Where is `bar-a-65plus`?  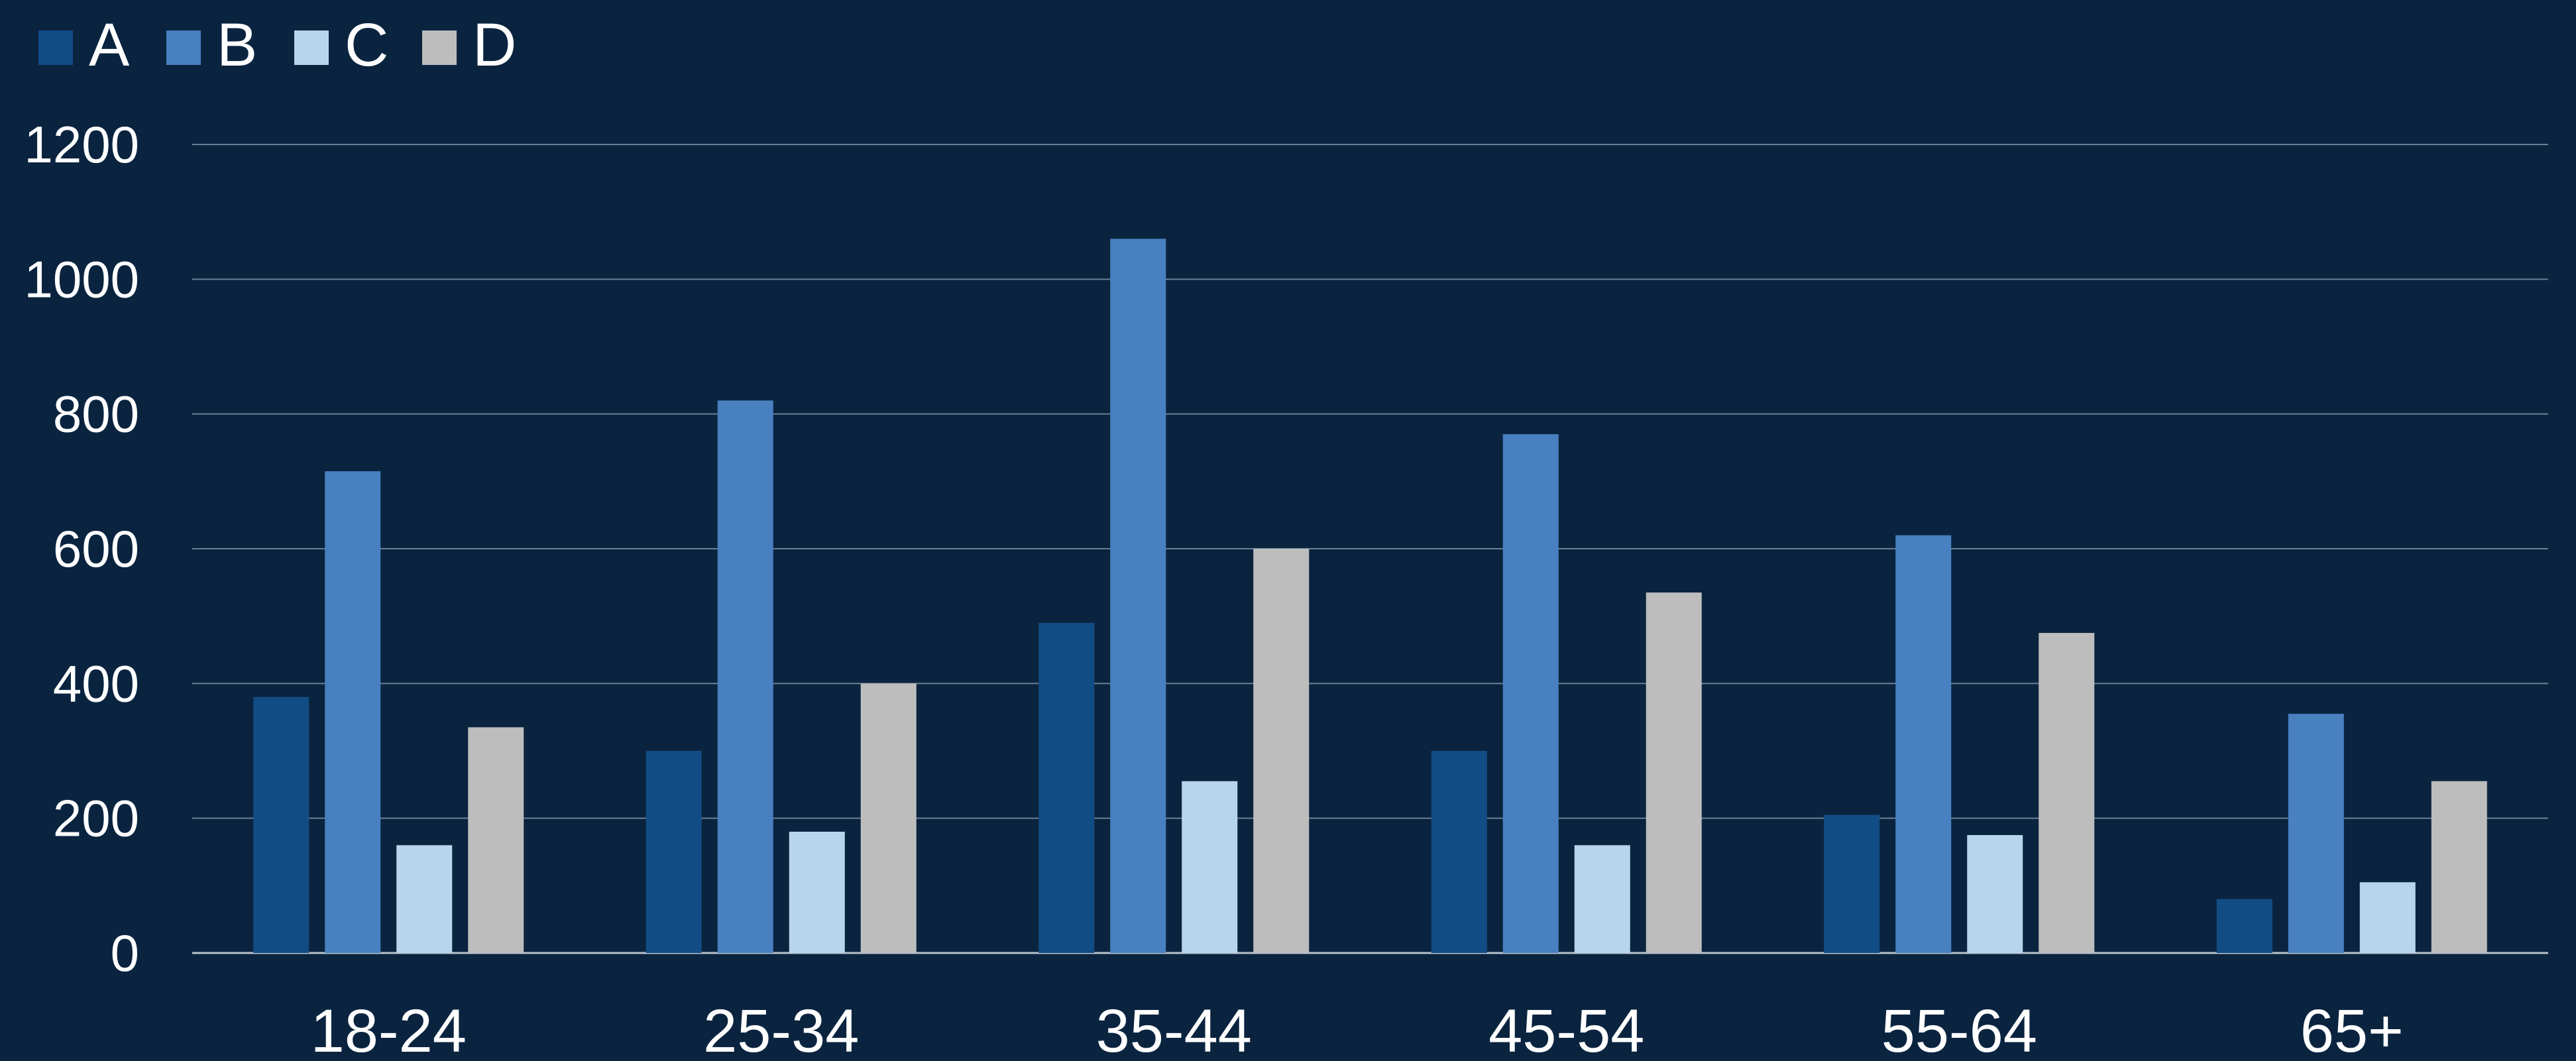 bar-a-65plus is located at coordinates (2244, 926).